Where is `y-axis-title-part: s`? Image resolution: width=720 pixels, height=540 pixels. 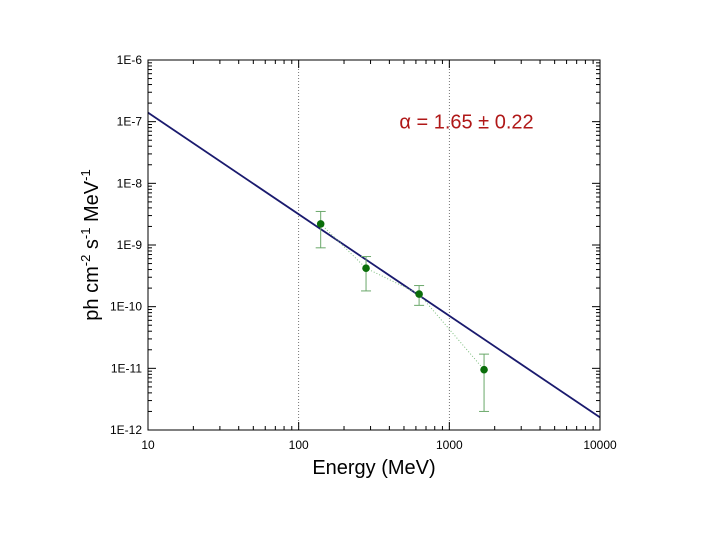 y-axis-title-part: s is located at coordinates (92, 247).